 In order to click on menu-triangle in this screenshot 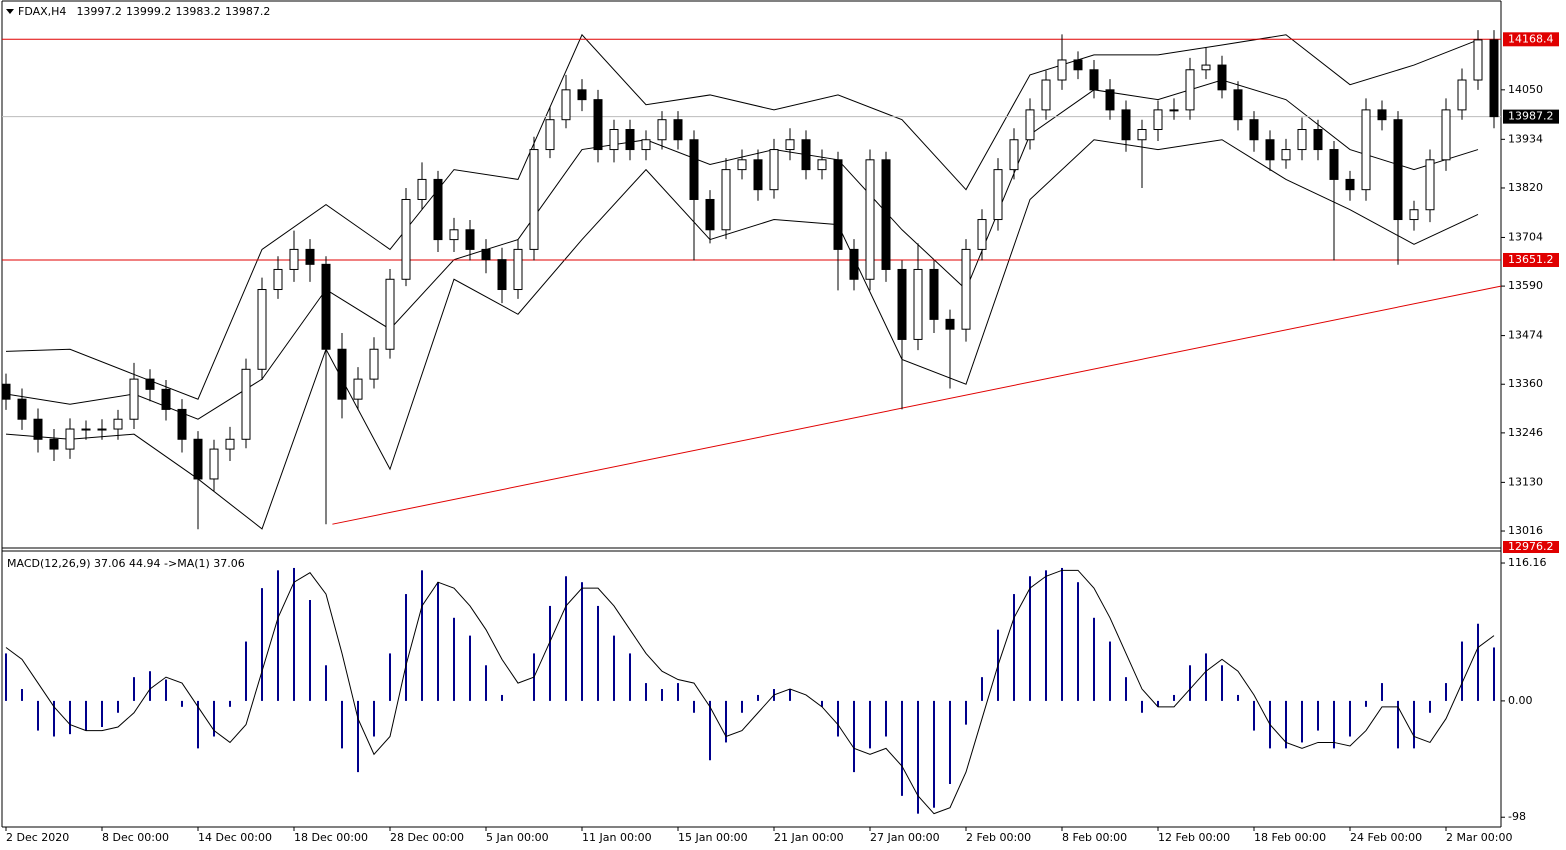, I will do `click(10, 11)`.